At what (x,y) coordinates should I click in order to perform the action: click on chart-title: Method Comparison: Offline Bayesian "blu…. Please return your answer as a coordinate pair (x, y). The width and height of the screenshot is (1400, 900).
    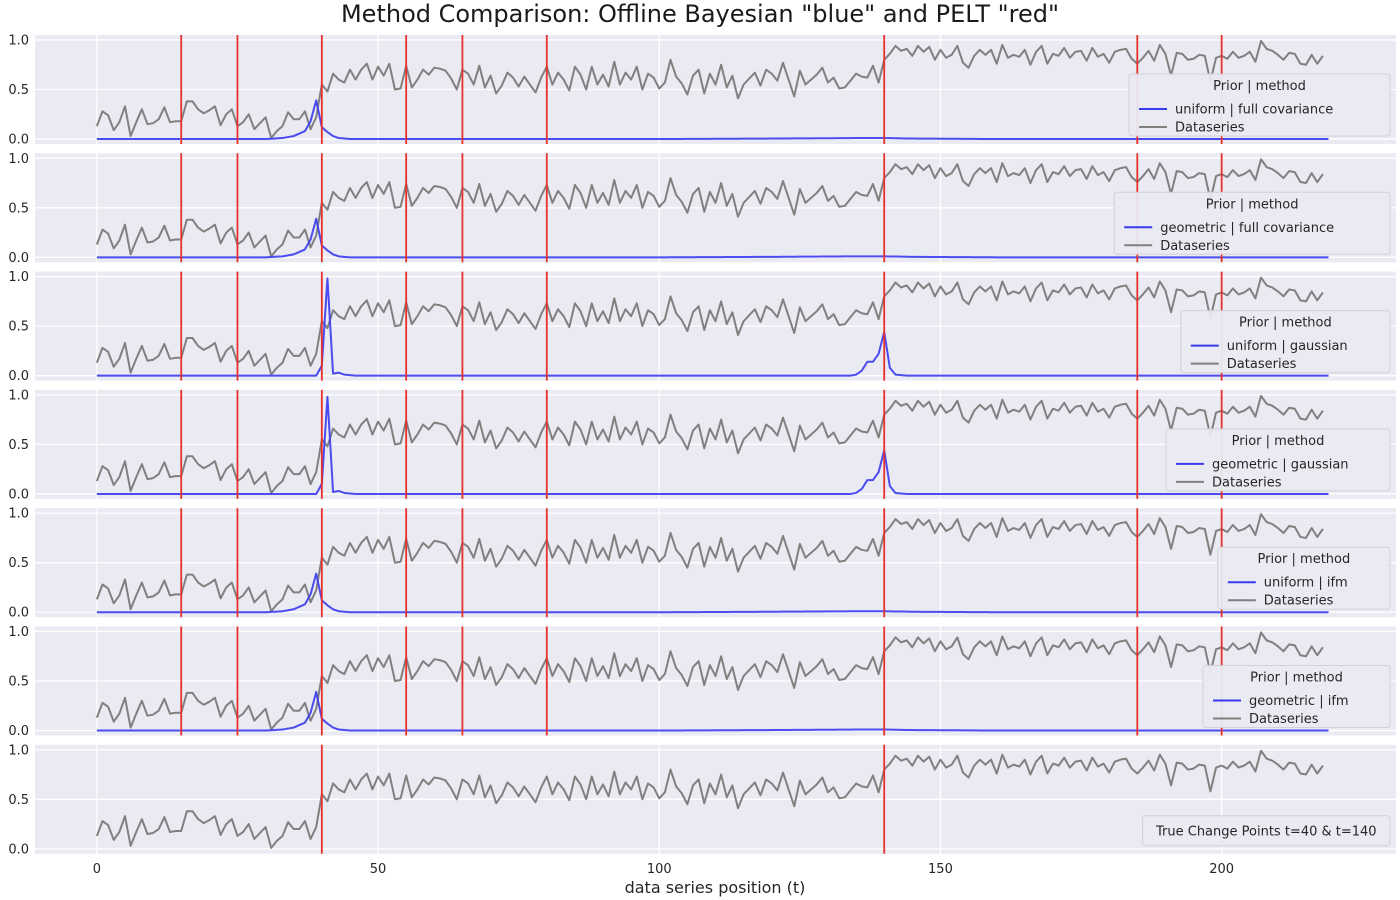
    Looking at the image, I should click on (700, 14).